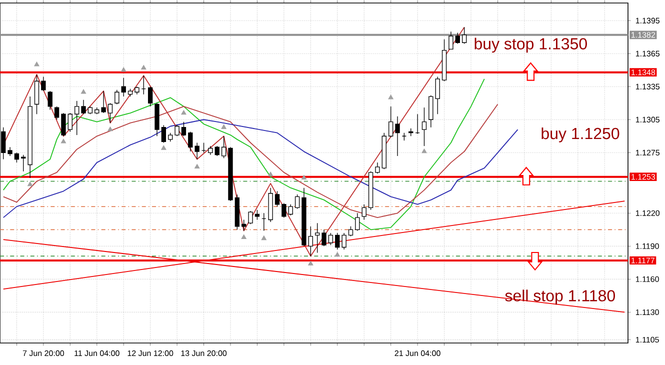 The height and width of the screenshot is (365, 665). Describe the element at coordinates (648, 53) in the screenshot. I see `y-tick-label: 1.1365` at that location.